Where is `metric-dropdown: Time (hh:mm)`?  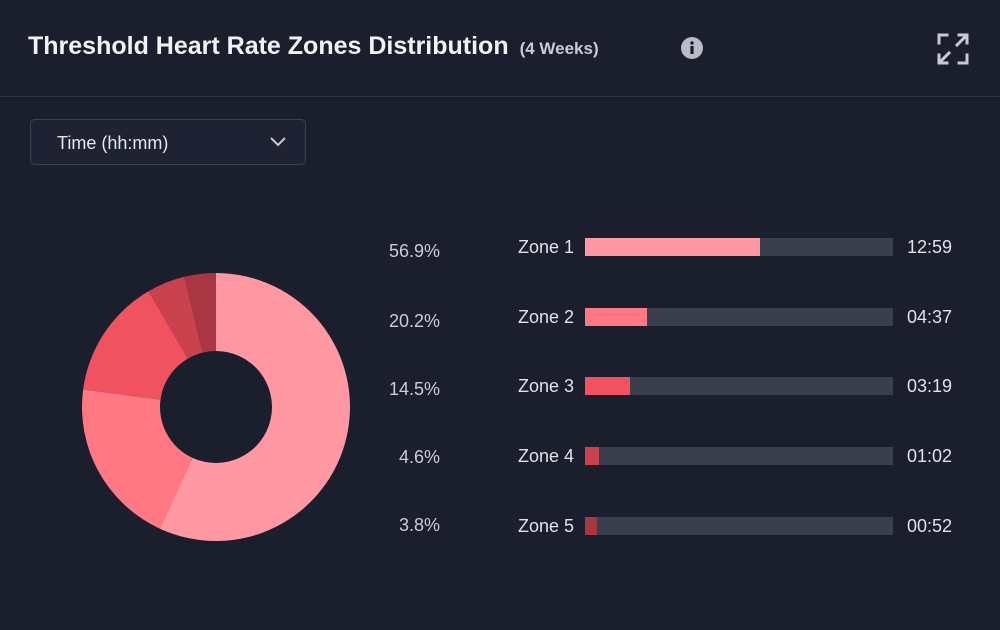 metric-dropdown: Time (hh:mm) is located at coordinates (168, 142).